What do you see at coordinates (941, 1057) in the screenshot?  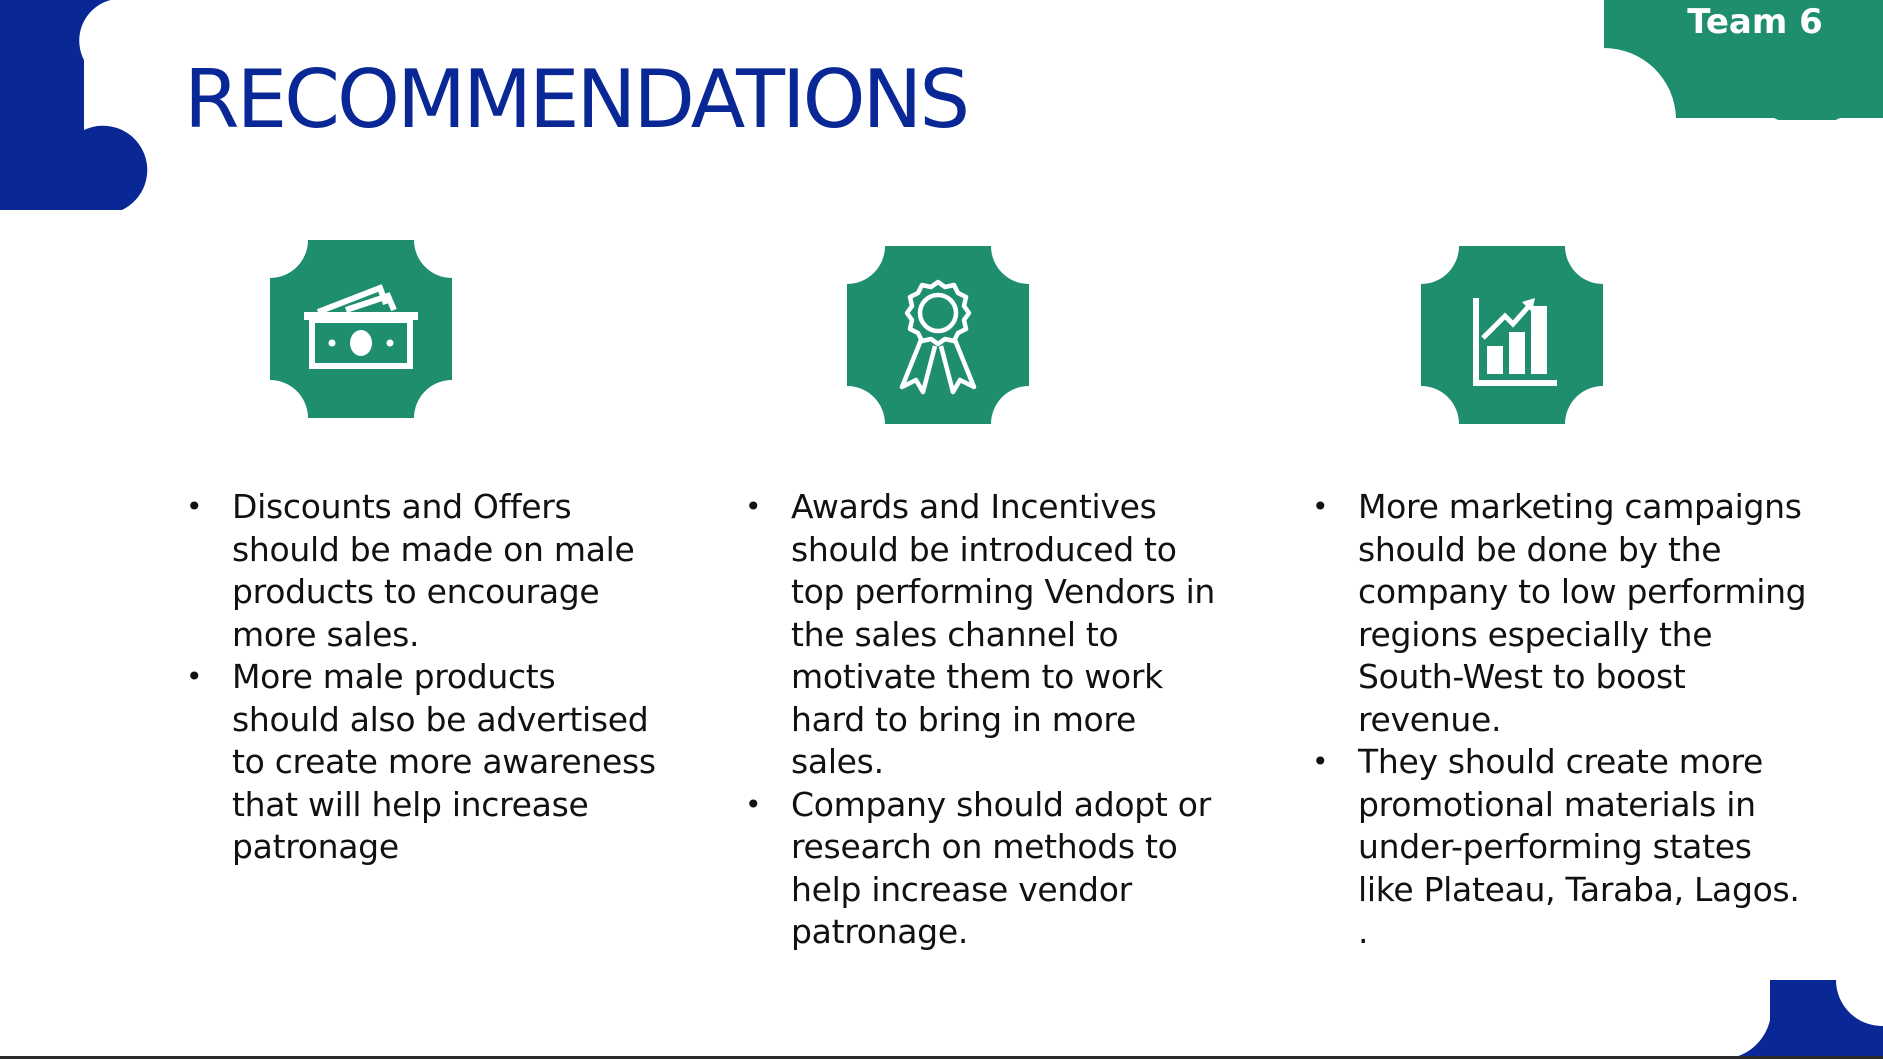 I see `bottom-border` at bounding box center [941, 1057].